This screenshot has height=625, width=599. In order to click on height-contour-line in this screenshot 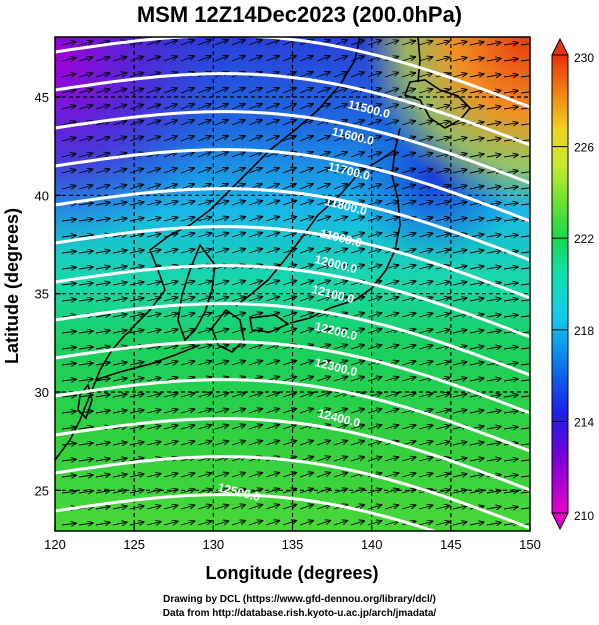, I will do `click(292, 262)`.